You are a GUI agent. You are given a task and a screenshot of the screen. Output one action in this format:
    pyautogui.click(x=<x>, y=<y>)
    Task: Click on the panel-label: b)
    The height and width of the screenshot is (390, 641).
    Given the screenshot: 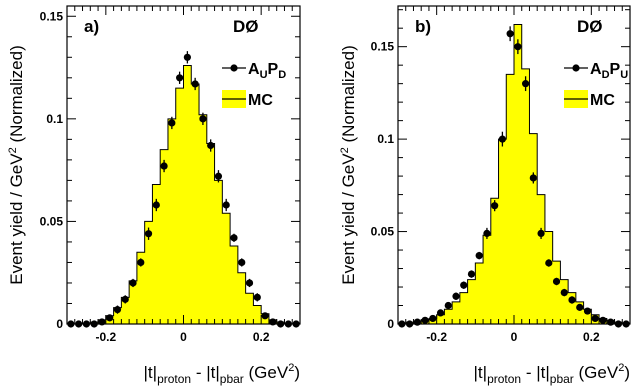 What is the action you would take?
    pyautogui.click(x=423, y=26)
    